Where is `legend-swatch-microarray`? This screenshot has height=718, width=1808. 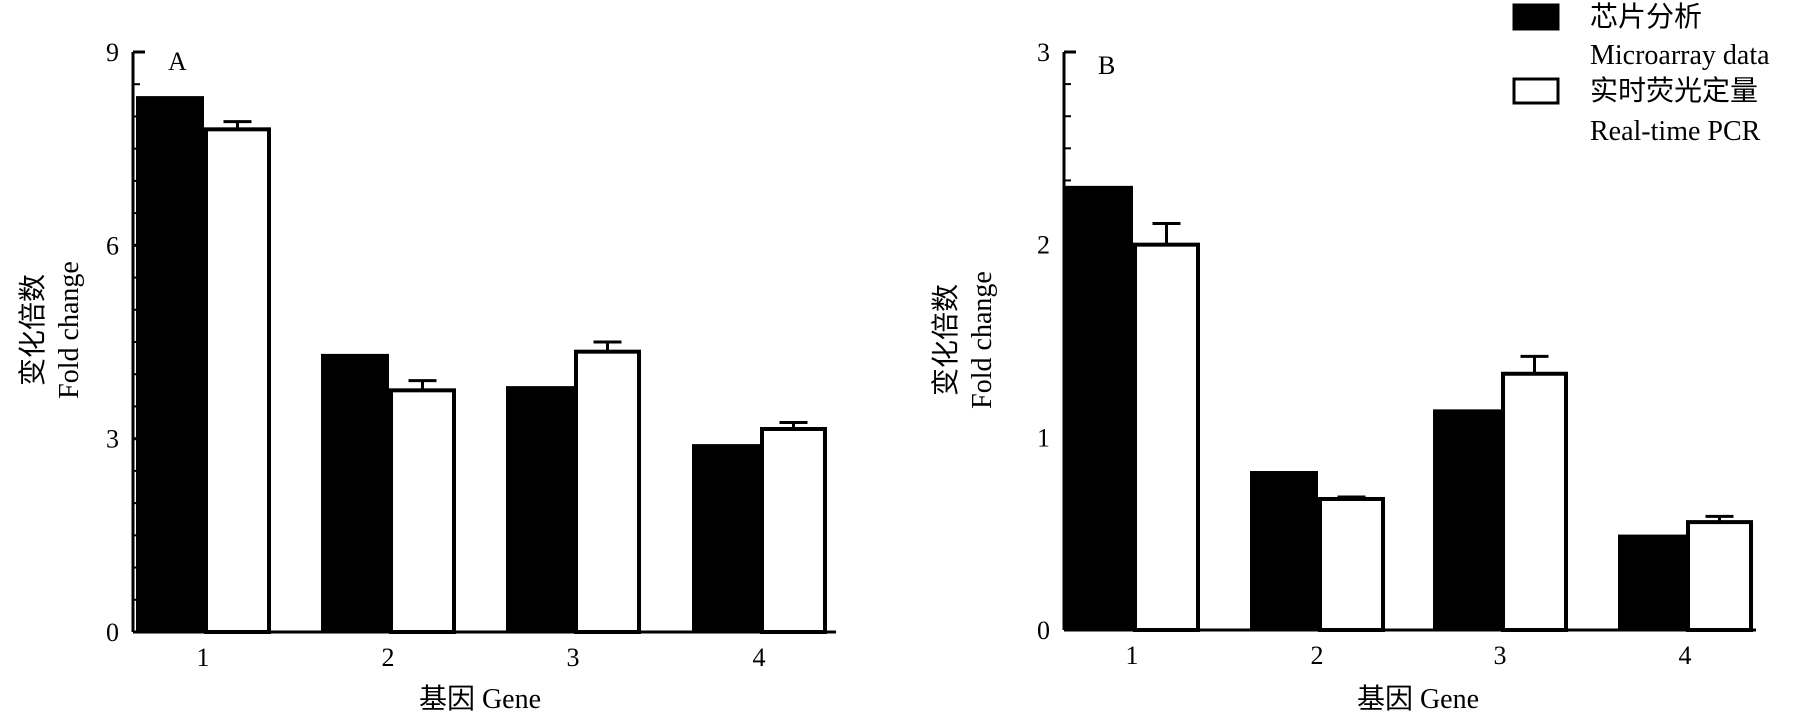 legend-swatch-microarray is located at coordinates (1536, 17).